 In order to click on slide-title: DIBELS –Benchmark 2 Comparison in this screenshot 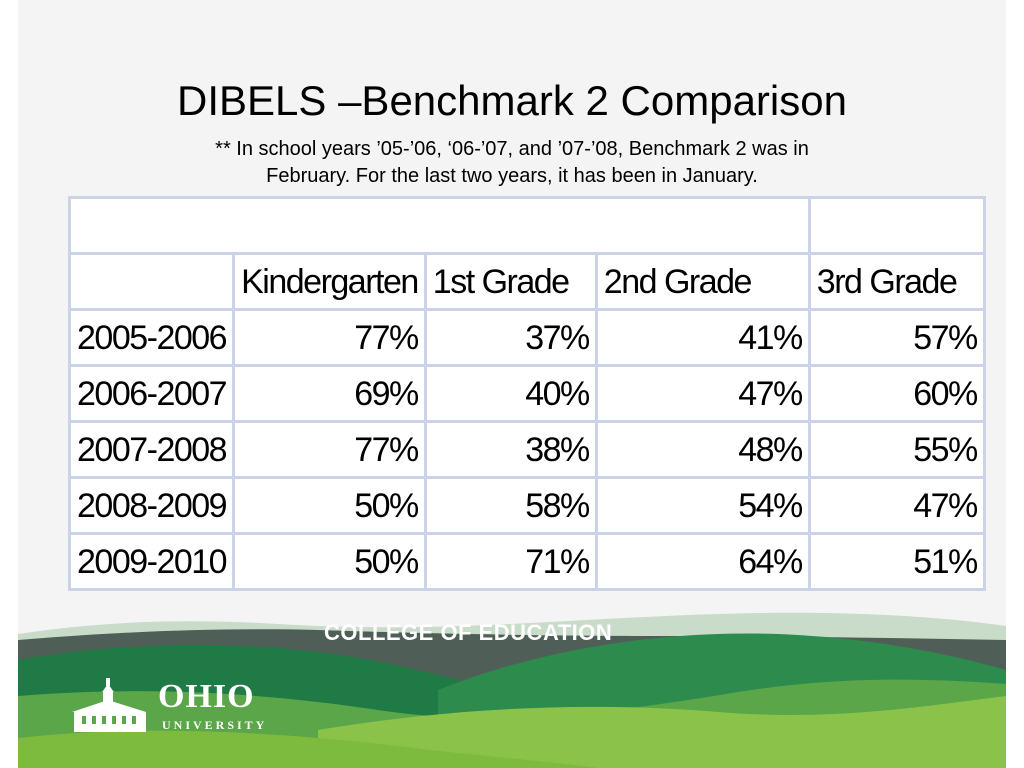, I will do `click(512, 100)`.